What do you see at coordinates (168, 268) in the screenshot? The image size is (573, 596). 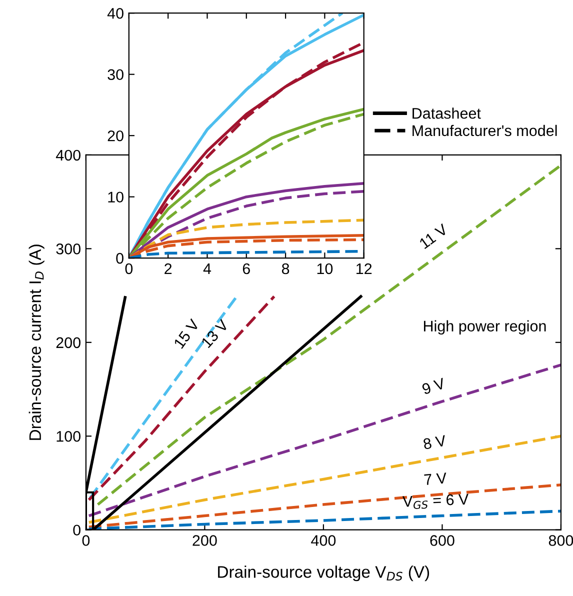 I see `x-tick-label: 2` at bounding box center [168, 268].